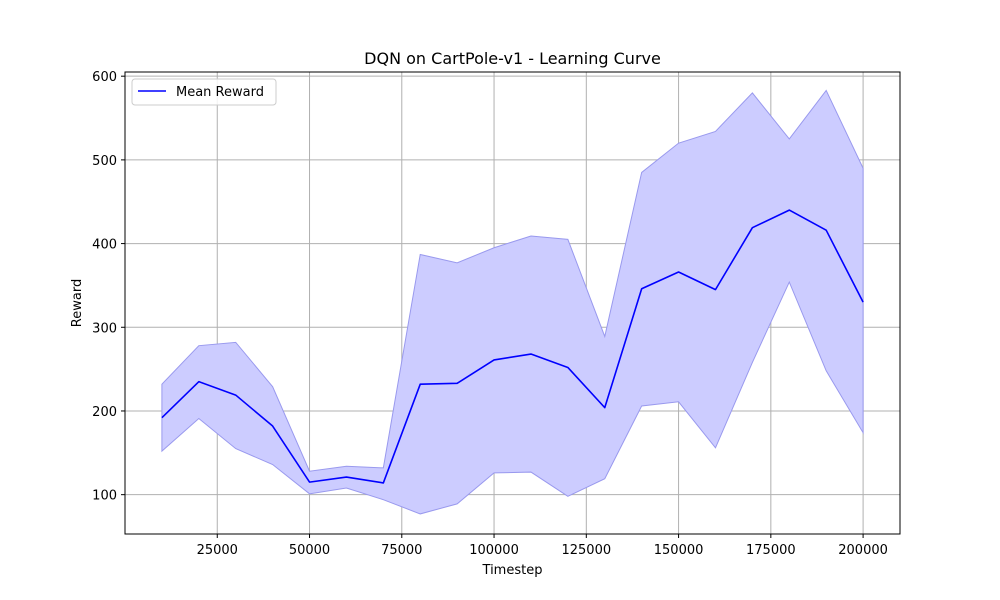  Describe the element at coordinates (679, 550) in the screenshot. I see `x-tick-label: 150000` at that location.